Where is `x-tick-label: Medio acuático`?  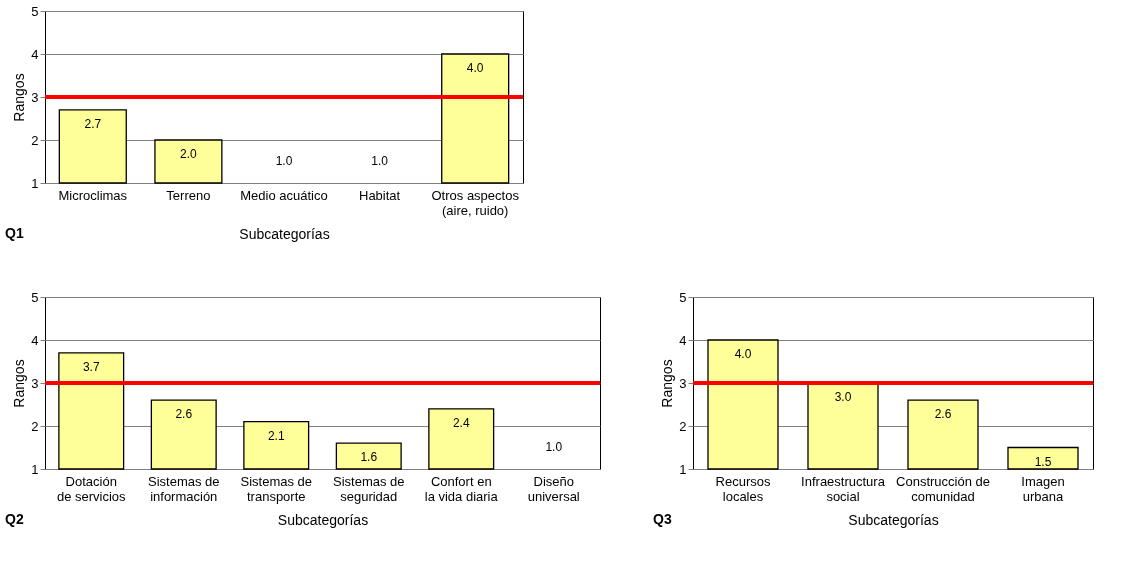 x-tick-label: Medio acuático is located at coordinates (284, 195).